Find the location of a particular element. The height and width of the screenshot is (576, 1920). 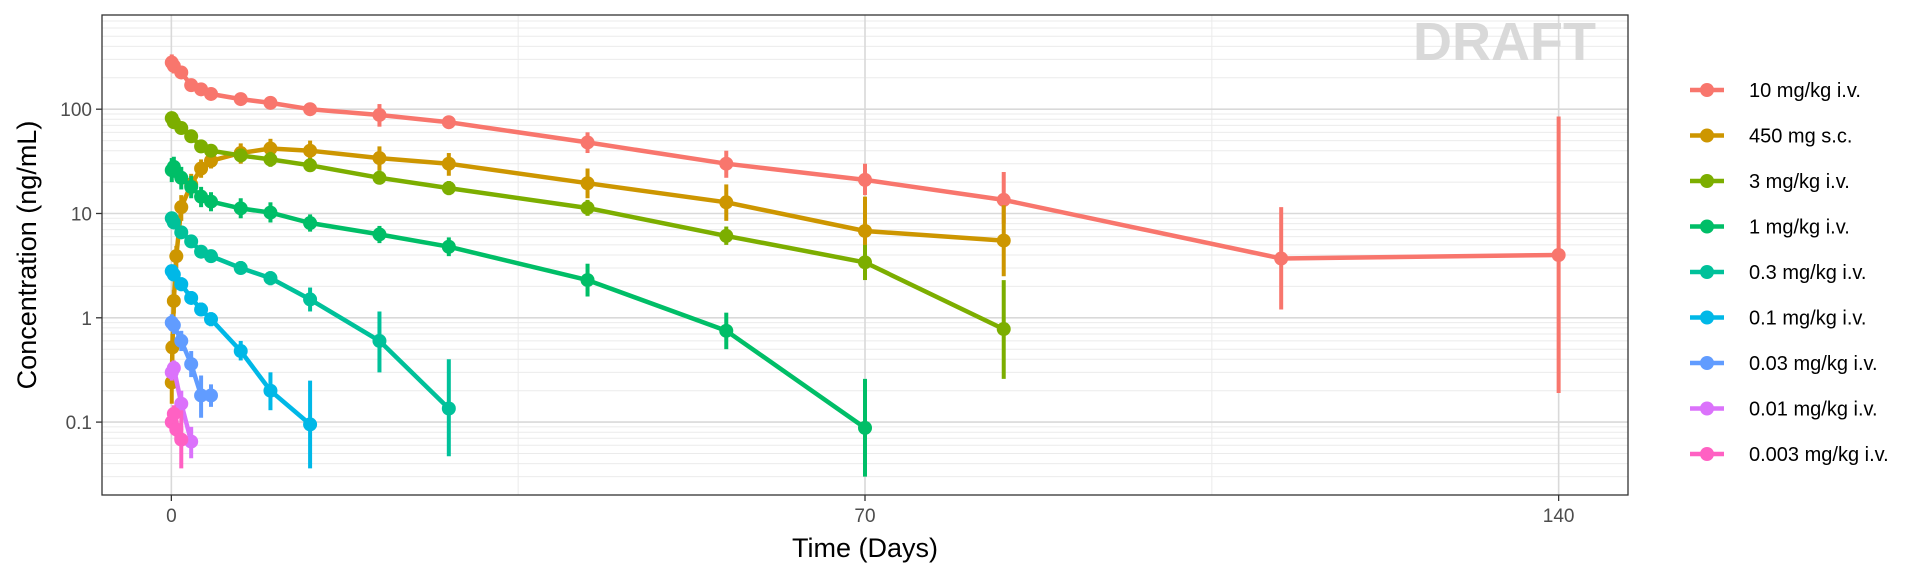

x-tick-label: 0 is located at coordinates (171, 516).